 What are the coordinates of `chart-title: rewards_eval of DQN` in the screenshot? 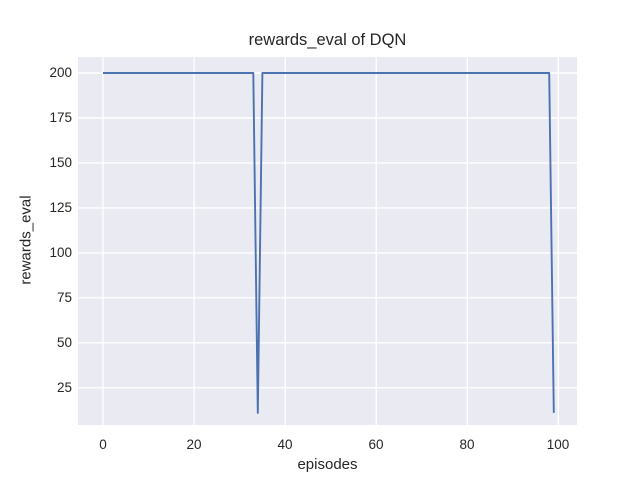 It's located at (327, 40).